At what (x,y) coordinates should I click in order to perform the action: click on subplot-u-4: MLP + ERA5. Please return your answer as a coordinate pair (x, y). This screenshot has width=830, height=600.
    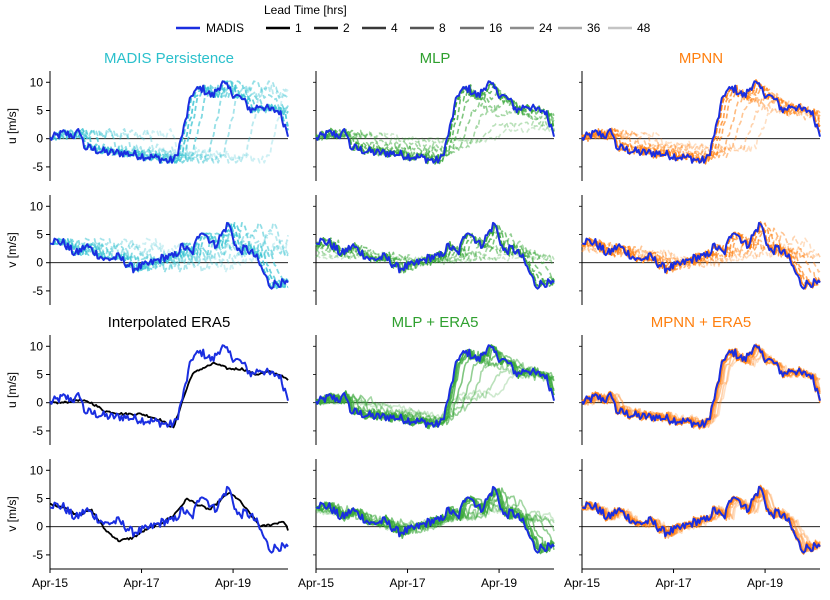
    Looking at the image, I should click on (434, 379).